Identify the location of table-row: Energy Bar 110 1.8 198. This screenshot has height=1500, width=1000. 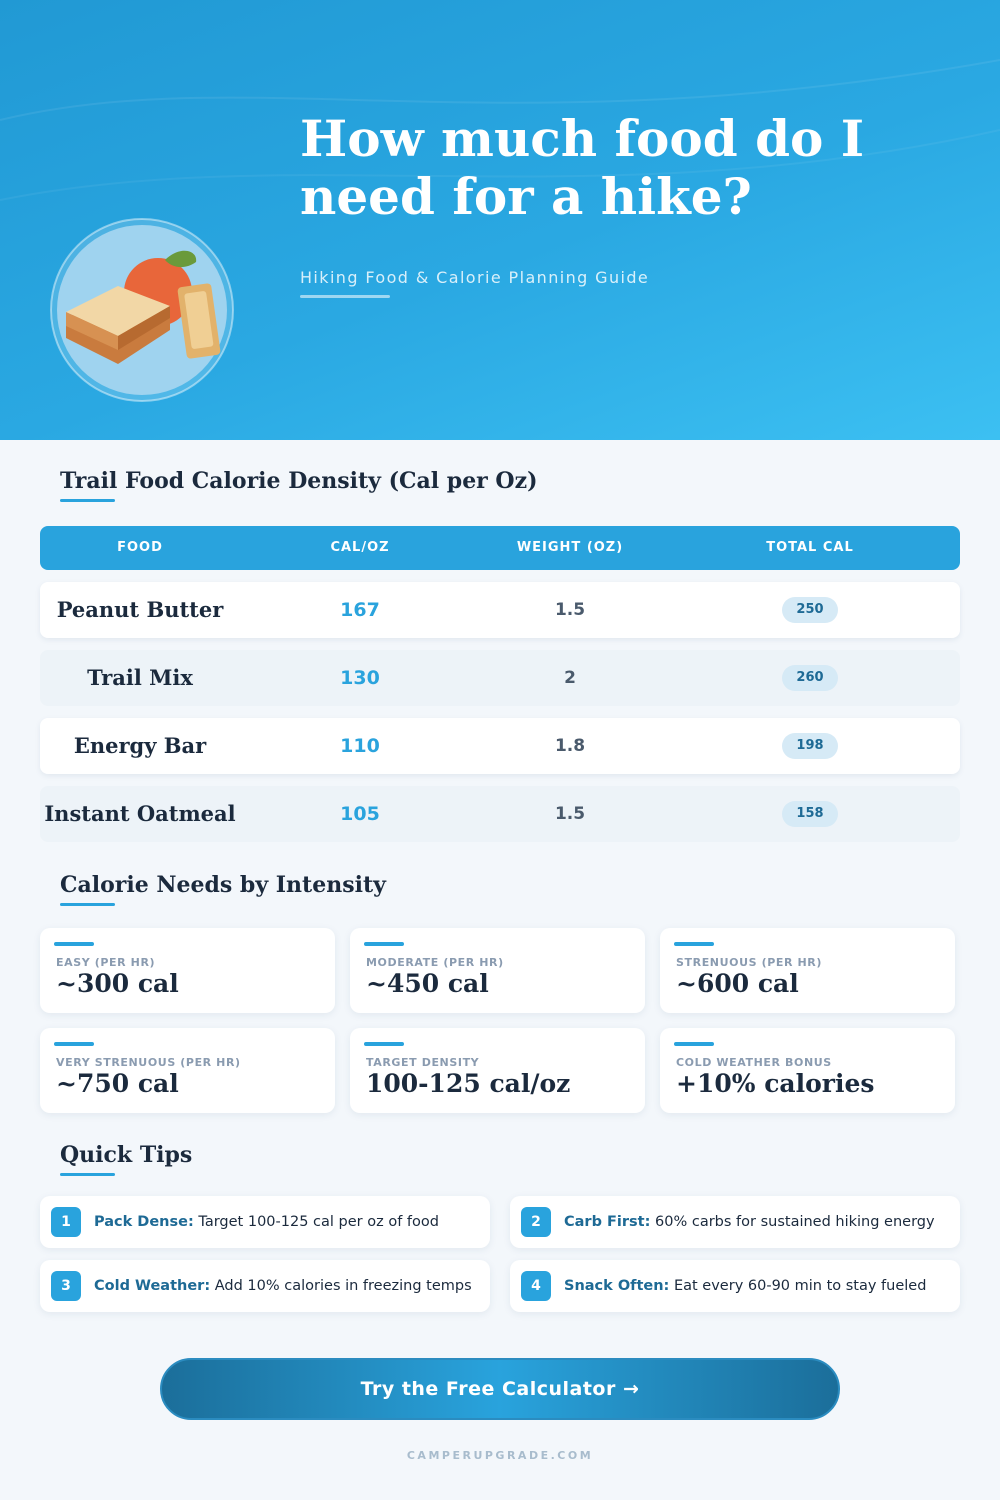
(500, 746).